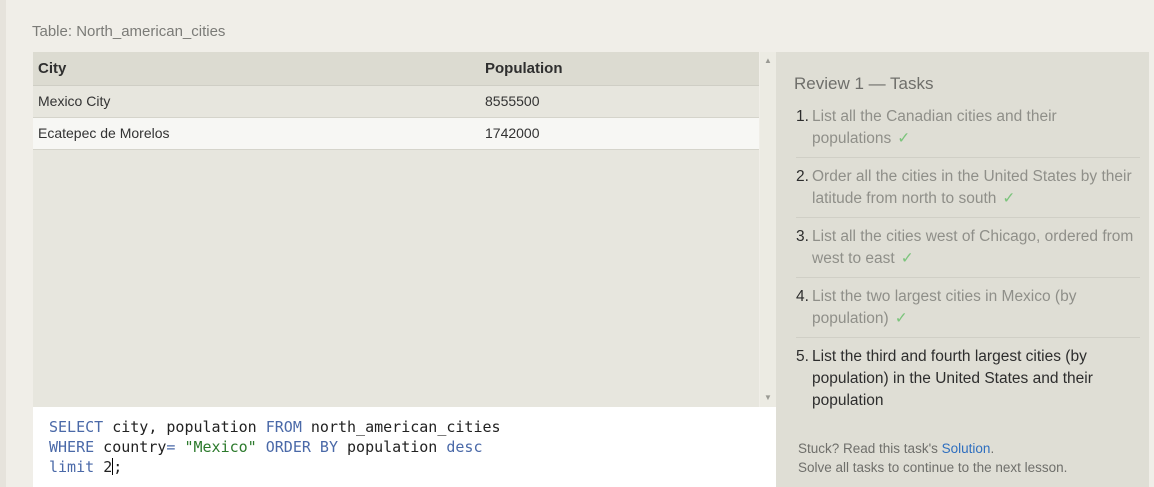 This screenshot has width=1154, height=487. What do you see at coordinates (396, 134) in the screenshot?
I see `table-row: Ecatepec de Morelos 1742000` at bounding box center [396, 134].